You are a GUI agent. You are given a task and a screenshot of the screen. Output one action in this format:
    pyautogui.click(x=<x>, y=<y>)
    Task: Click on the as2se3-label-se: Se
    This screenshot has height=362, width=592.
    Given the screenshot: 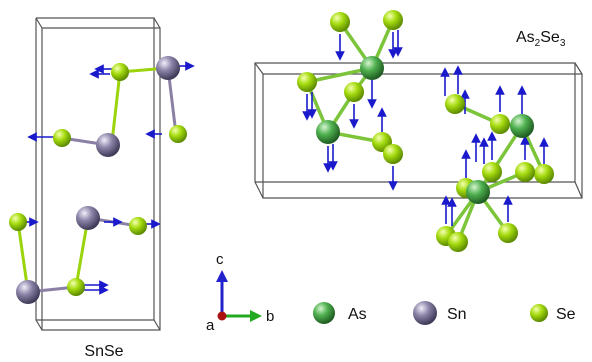 What is the action you would take?
    pyautogui.click(x=550, y=37)
    